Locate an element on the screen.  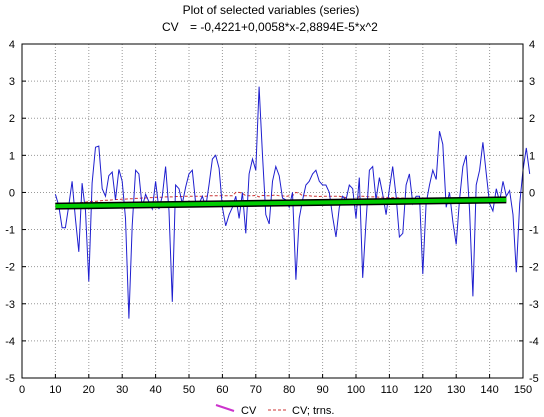
y-tick-label-right: 2 is located at coordinates (532, 119).